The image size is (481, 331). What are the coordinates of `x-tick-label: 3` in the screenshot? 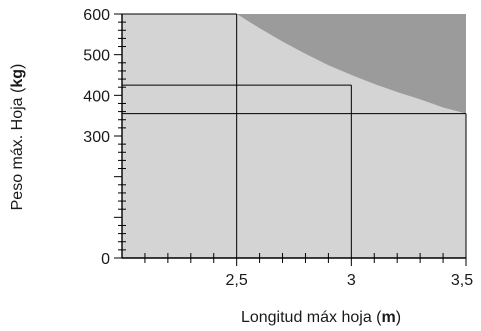 It's located at (351, 280).